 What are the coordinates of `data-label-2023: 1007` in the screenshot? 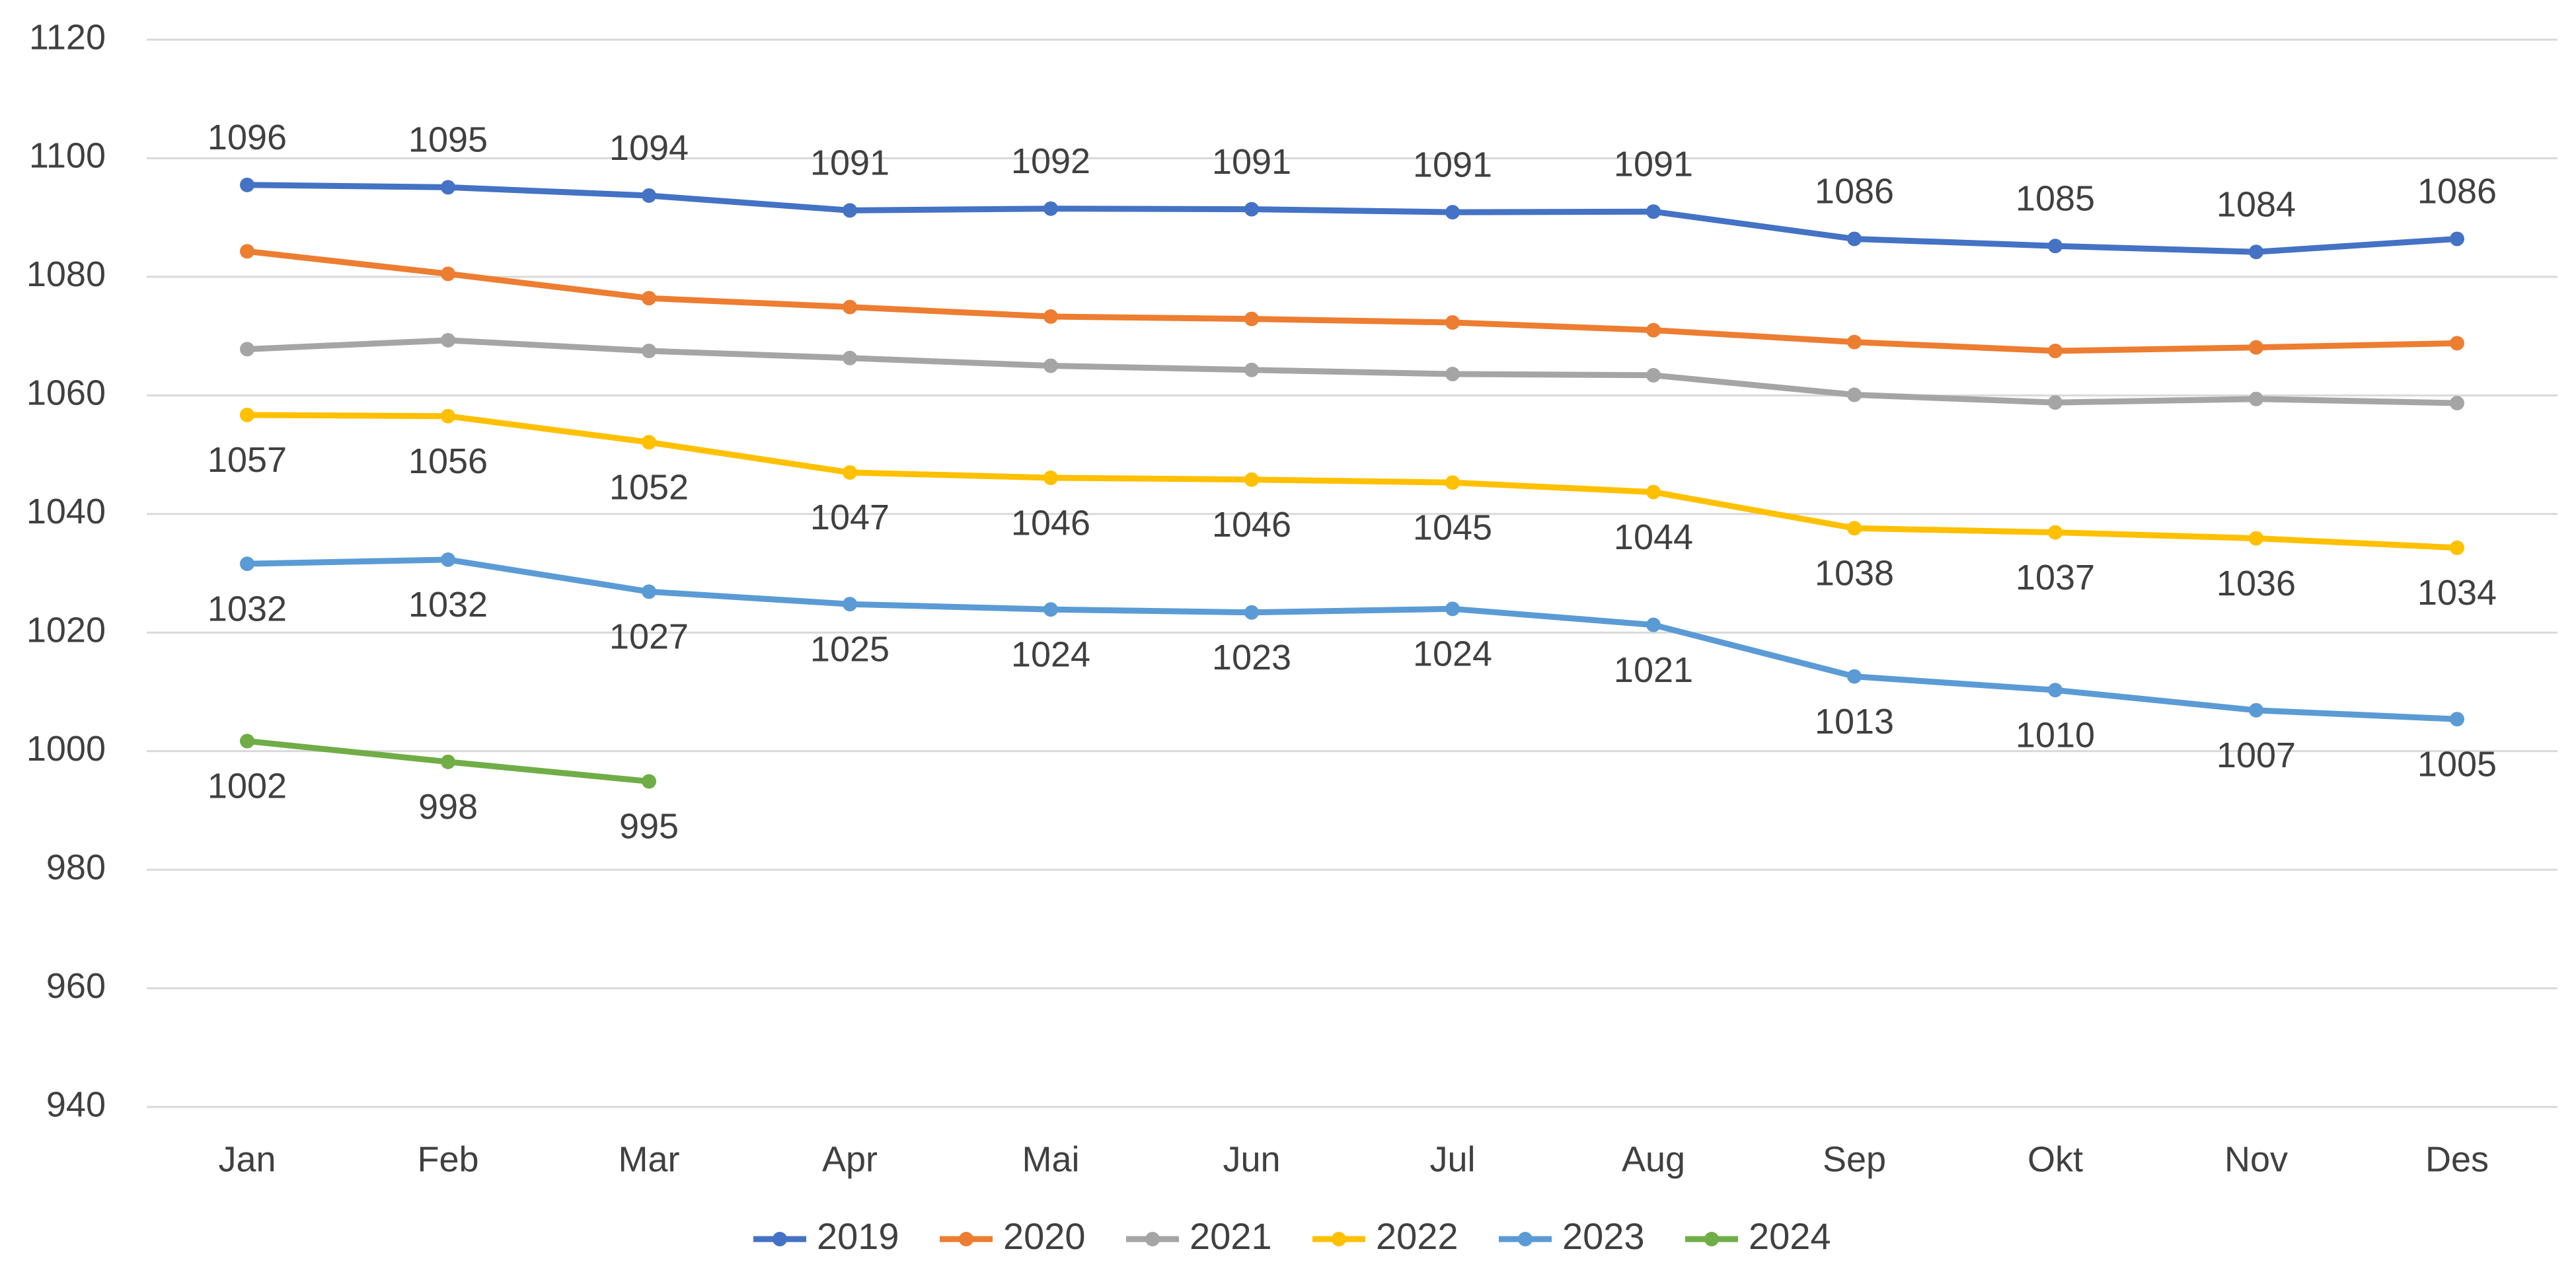 It's located at (2256, 756).